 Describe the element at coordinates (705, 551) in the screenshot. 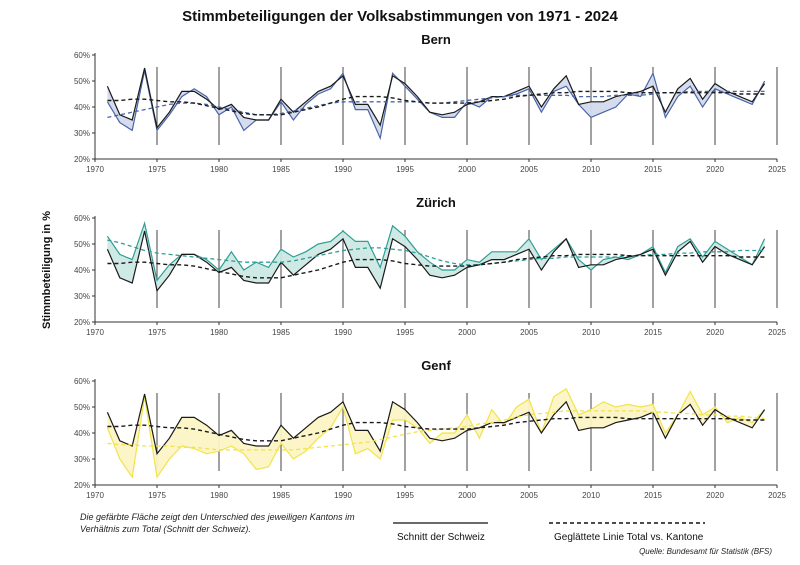

I see `source-label: Quelle: Bundesamt für Statistik (BFS)` at that location.